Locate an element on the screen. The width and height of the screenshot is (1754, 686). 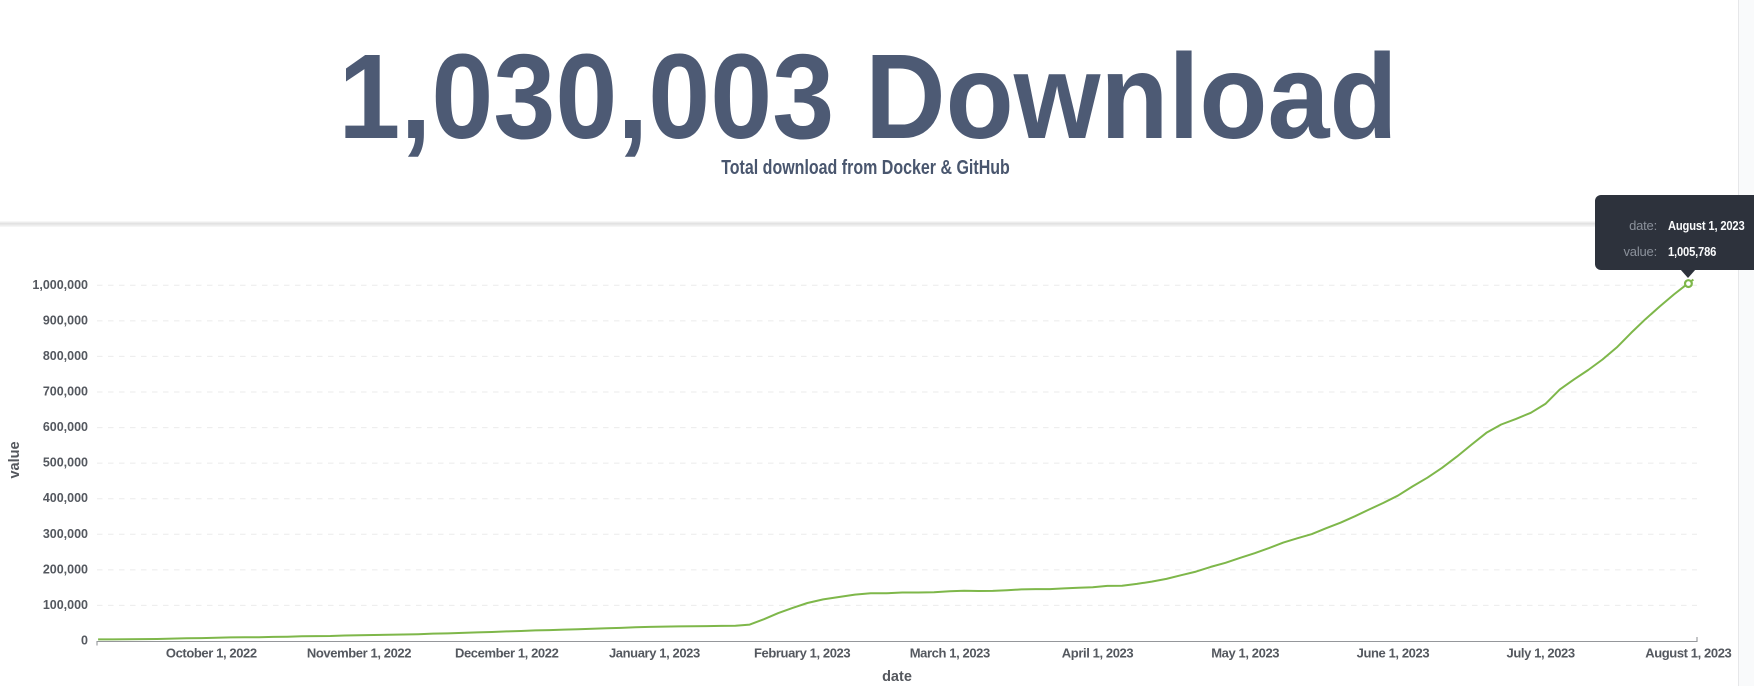
svg-text: February 1, 2023 is located at coordinates (802, 653).